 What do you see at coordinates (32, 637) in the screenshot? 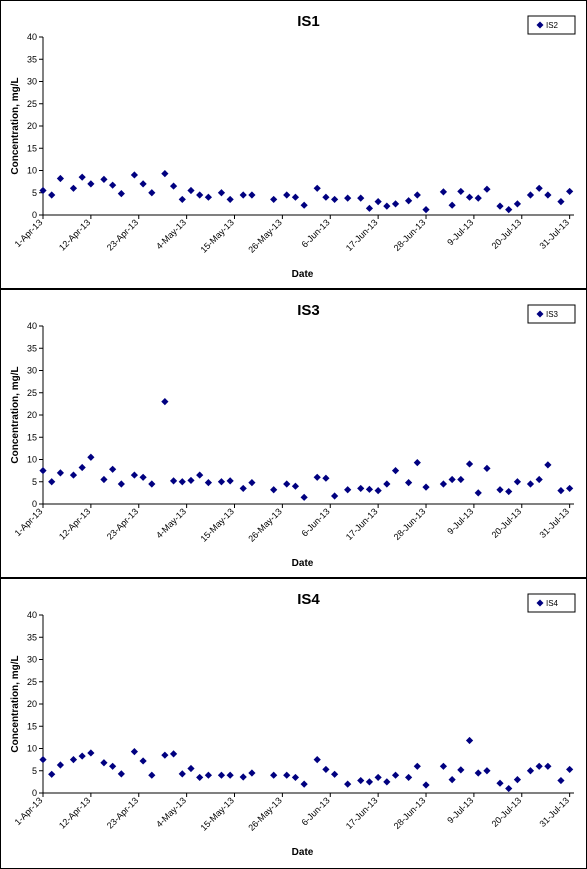
I see `y-tick-label: 35` at bounding box center [32, 637].